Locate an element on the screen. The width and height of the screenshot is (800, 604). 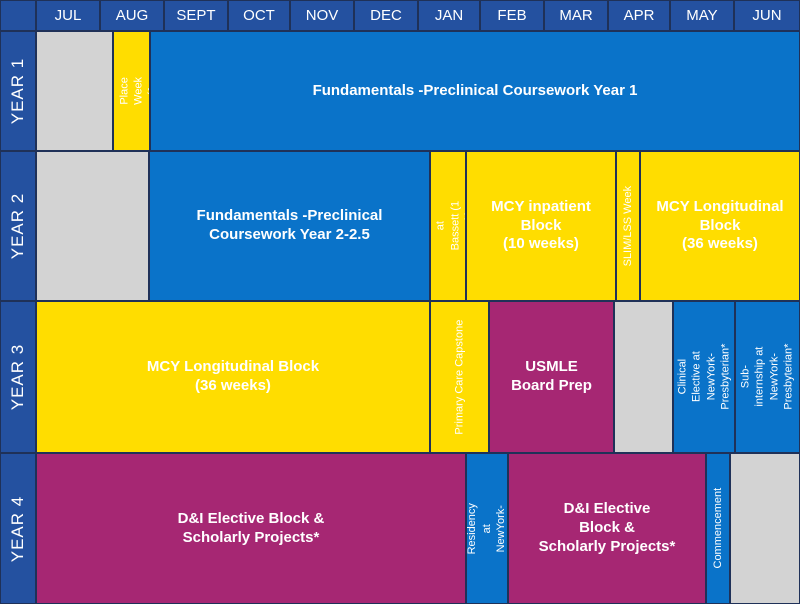
month-apr: APR is located at coordinates (639, 15).